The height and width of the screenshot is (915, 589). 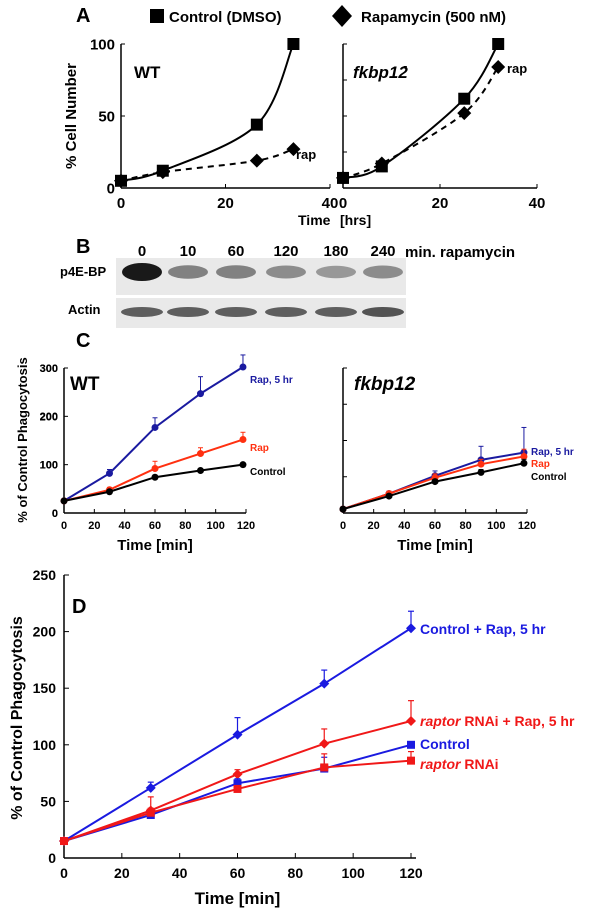 I want to click on y-tick-label: 100, so click(x=45, y=745).